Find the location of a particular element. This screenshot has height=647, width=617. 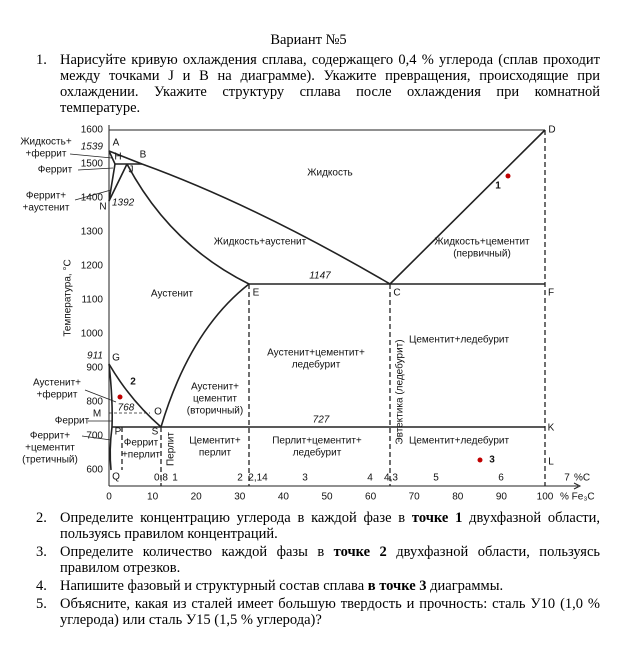

c-tick-label: 2,14 is located at coordinates (258, 478).